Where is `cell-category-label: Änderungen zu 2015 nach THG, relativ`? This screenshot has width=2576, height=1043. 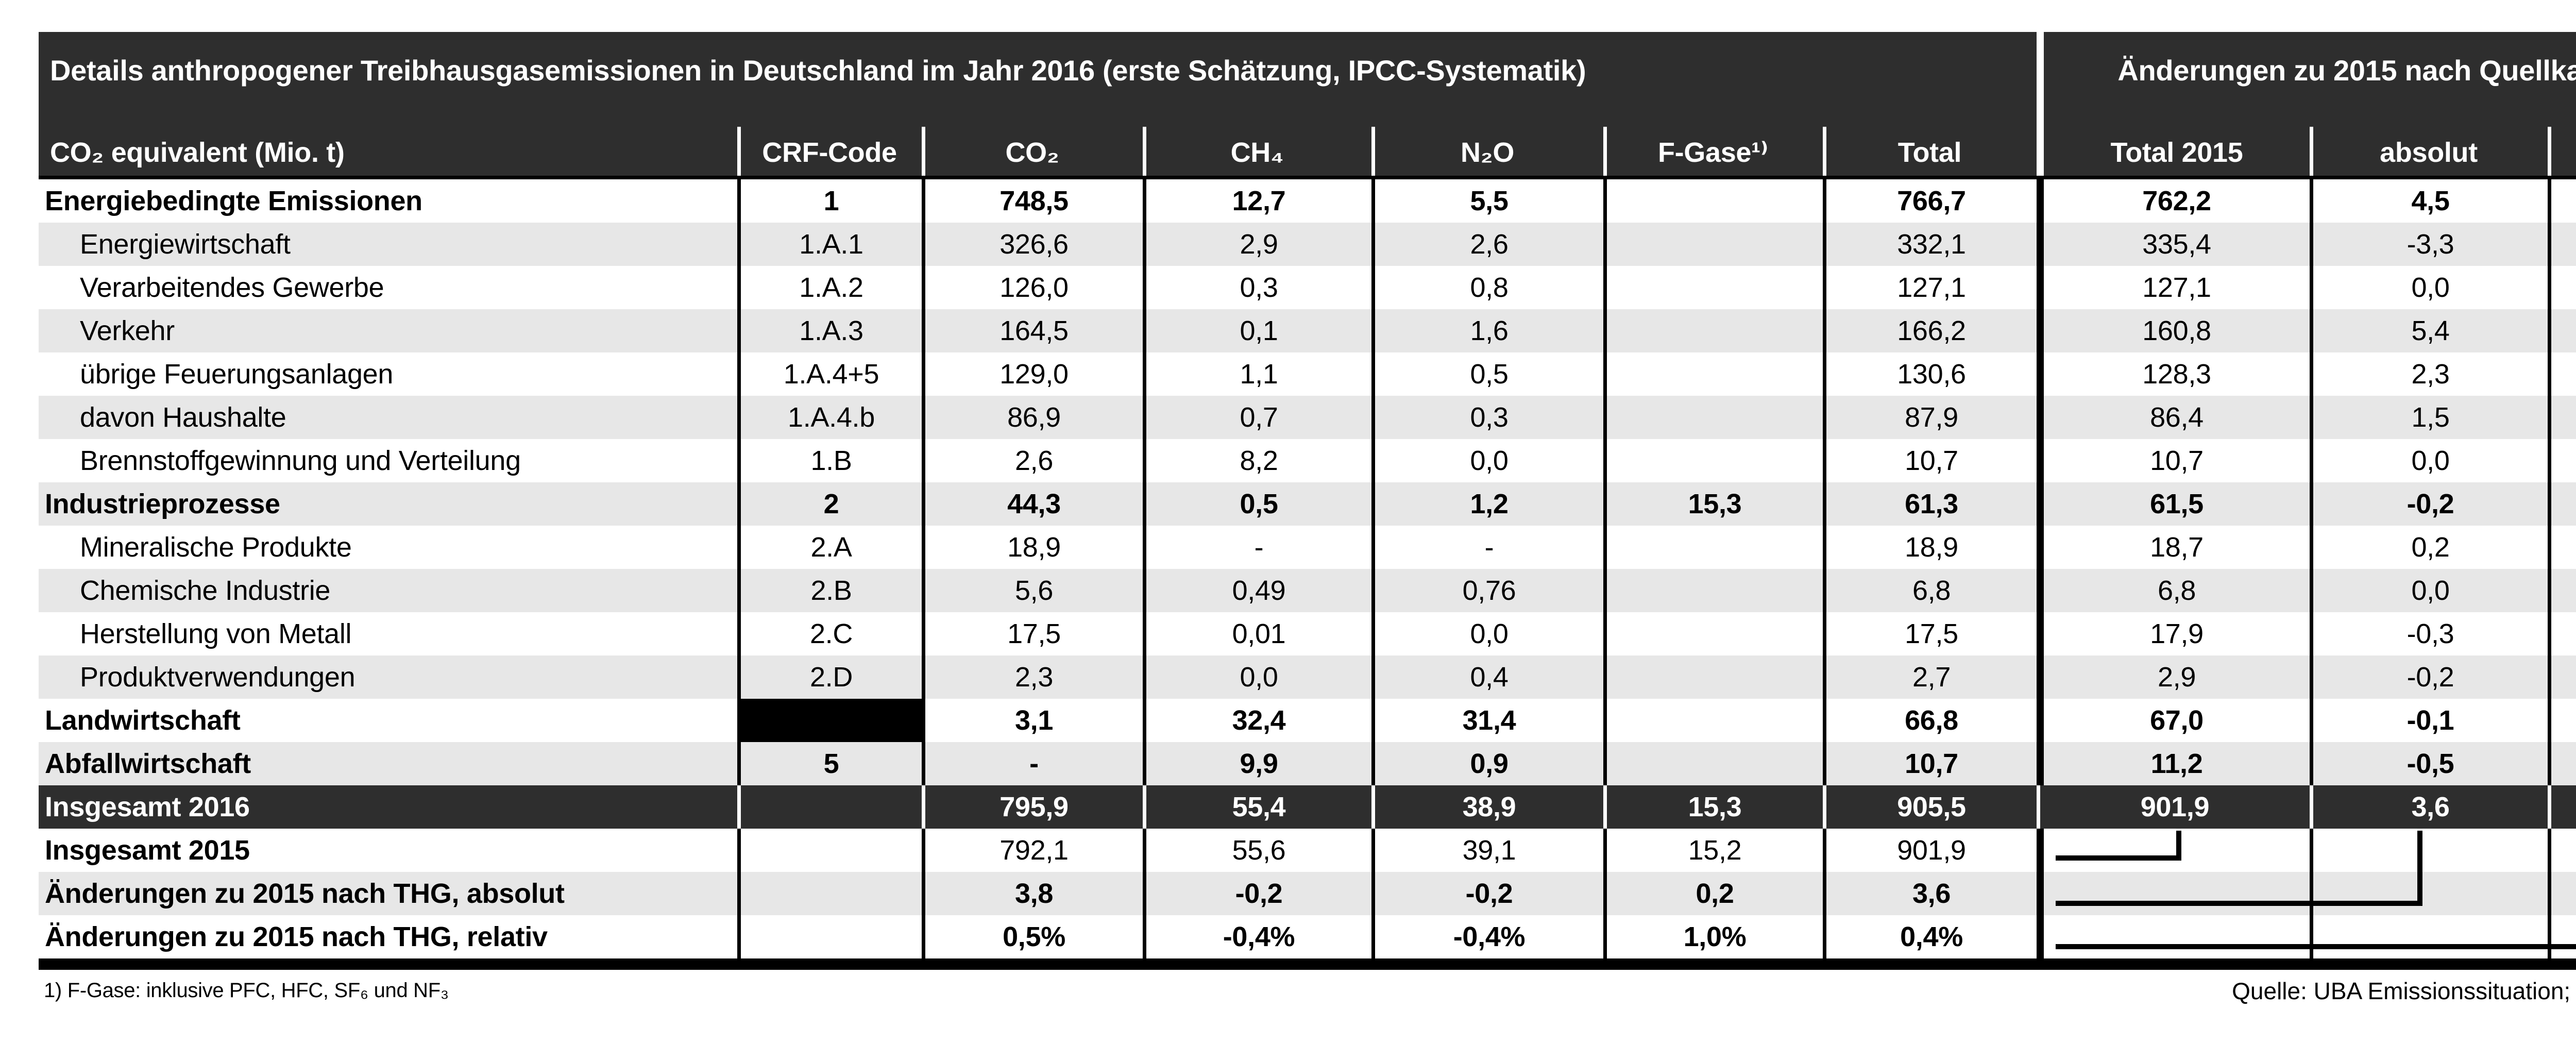 cell-category-label: Änderungen zu 2015 nach THG, relativ is located at coordinates (296, 936).